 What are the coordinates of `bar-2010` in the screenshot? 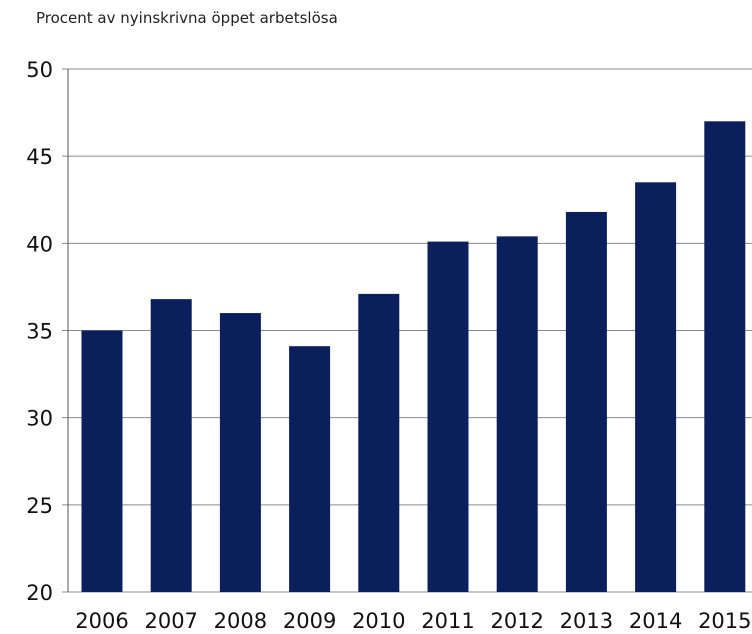 It's located at (379, 442).